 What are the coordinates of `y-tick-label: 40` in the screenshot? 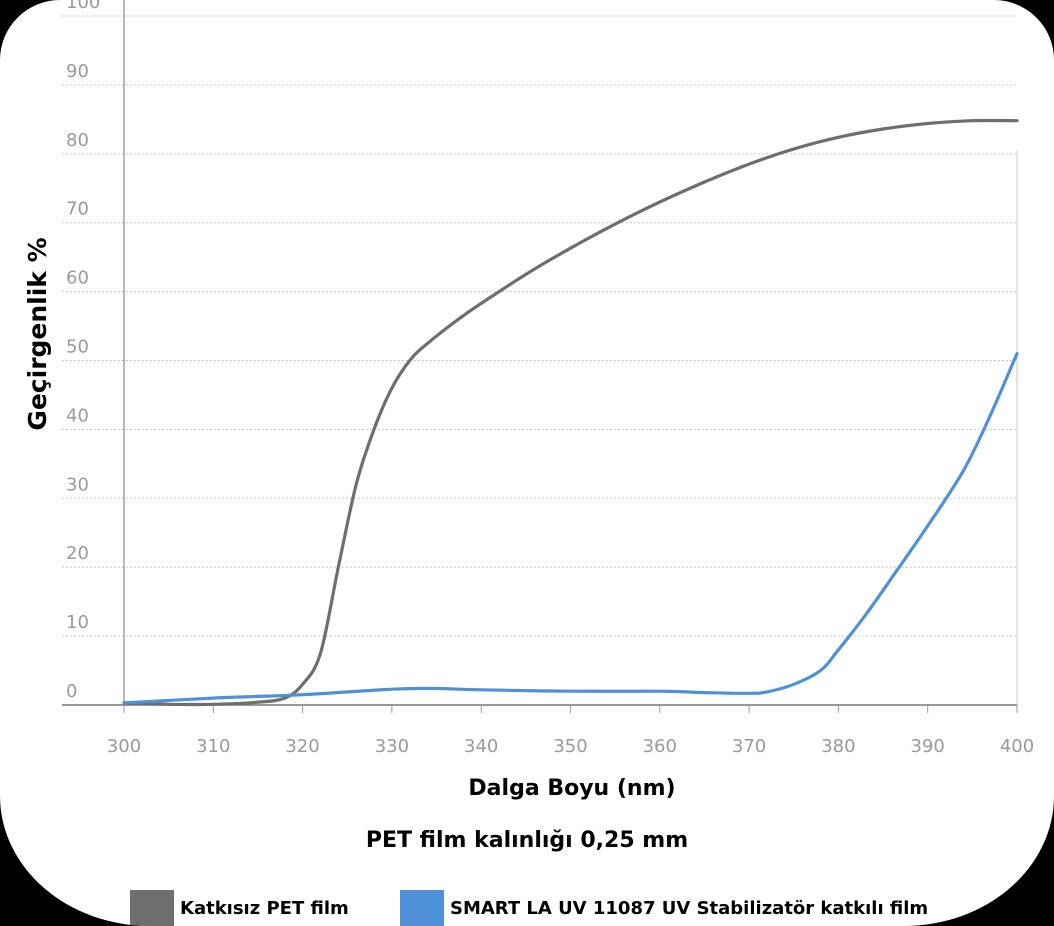 It's located at (77, 415).